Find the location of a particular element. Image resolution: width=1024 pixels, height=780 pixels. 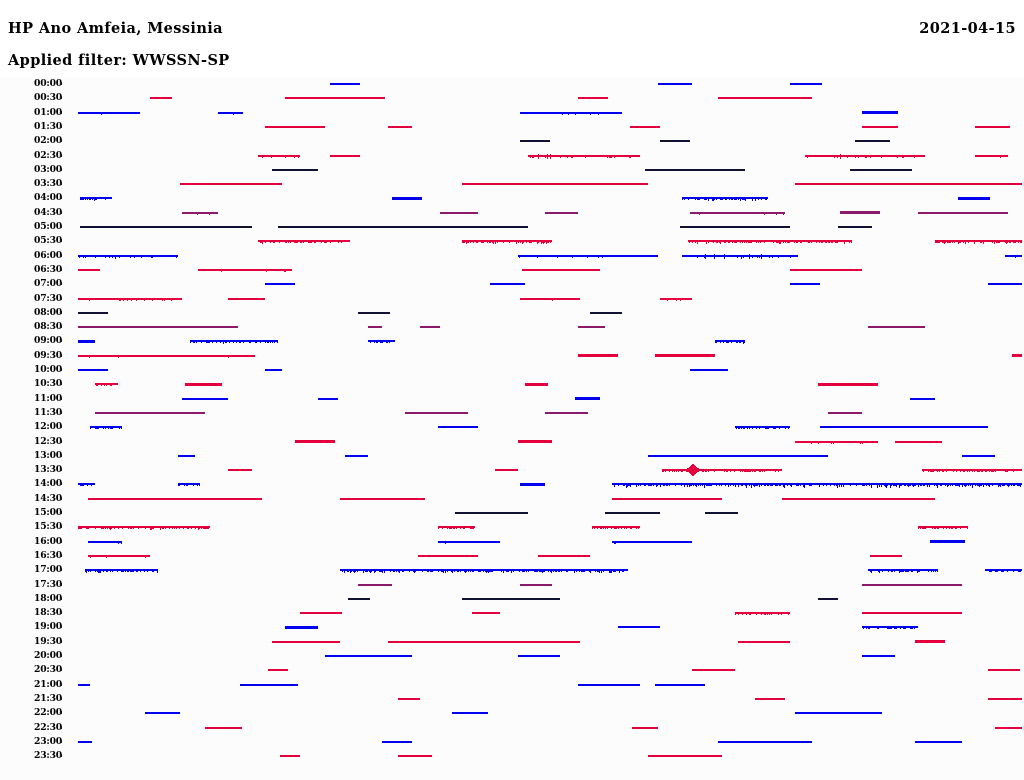

page-title: HP Ano Amfeia, Messinia is located at coordinates (115, 28).